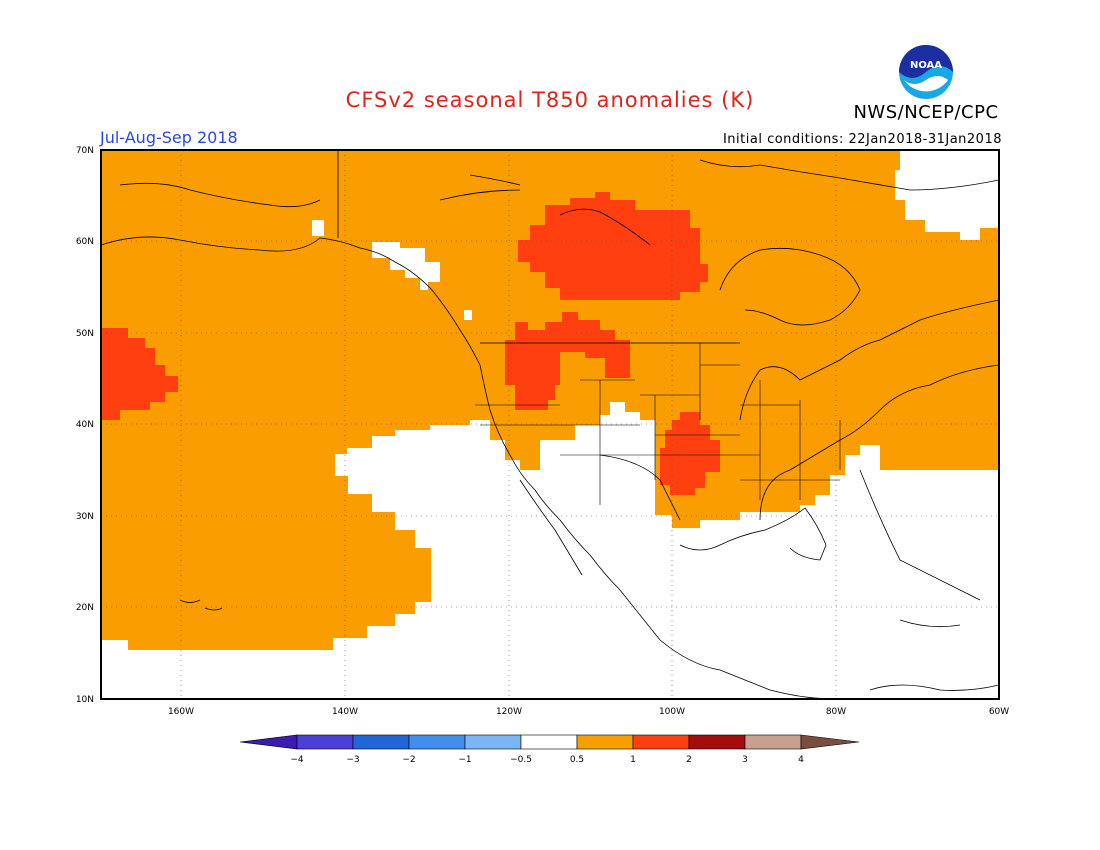  What do you see at coordinates (318, 228) in the screenshot?
I see `neutral-spot-alaska` at bounding box center [318, 228].